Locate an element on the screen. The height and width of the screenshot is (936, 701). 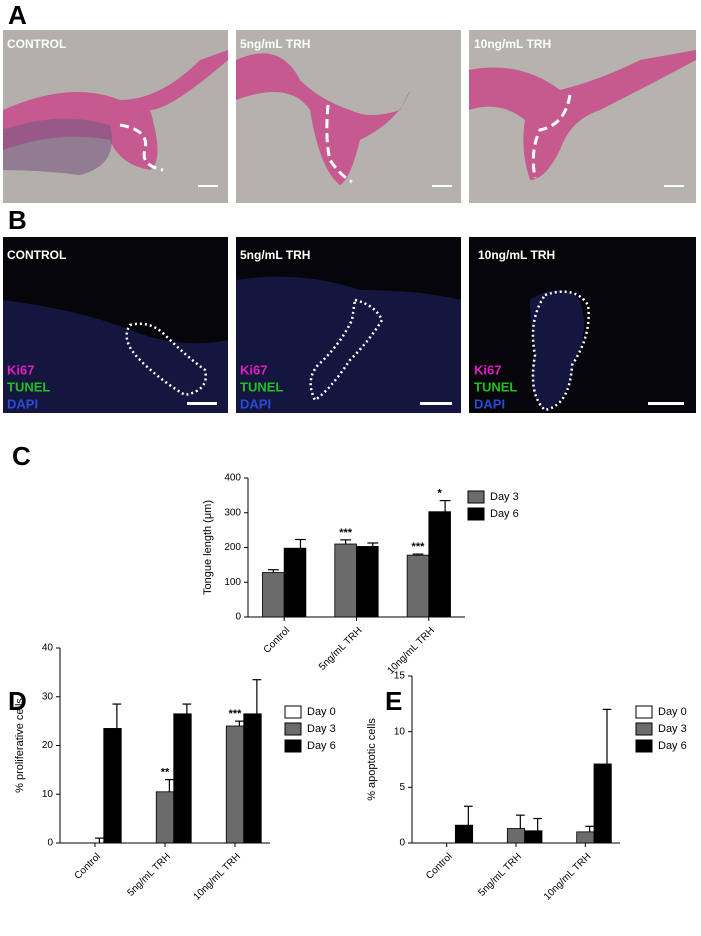
panel-letter: C is located at coordinates (21, 456).